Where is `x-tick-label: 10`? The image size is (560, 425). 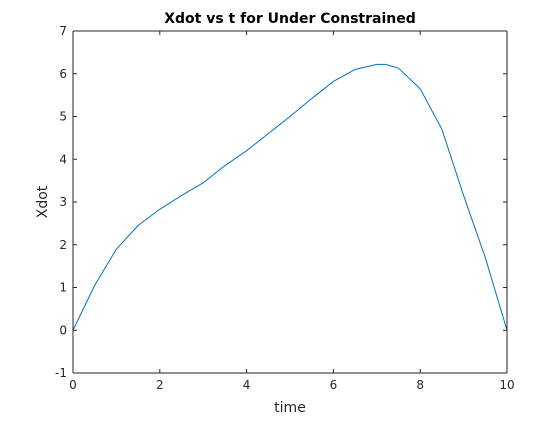 x-tick-label: 10 is located at coordinates (506, 385).